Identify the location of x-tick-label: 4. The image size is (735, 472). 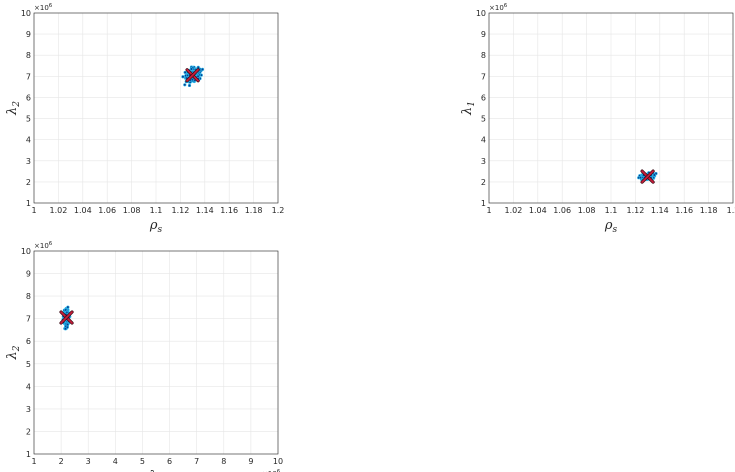
(115, 461).